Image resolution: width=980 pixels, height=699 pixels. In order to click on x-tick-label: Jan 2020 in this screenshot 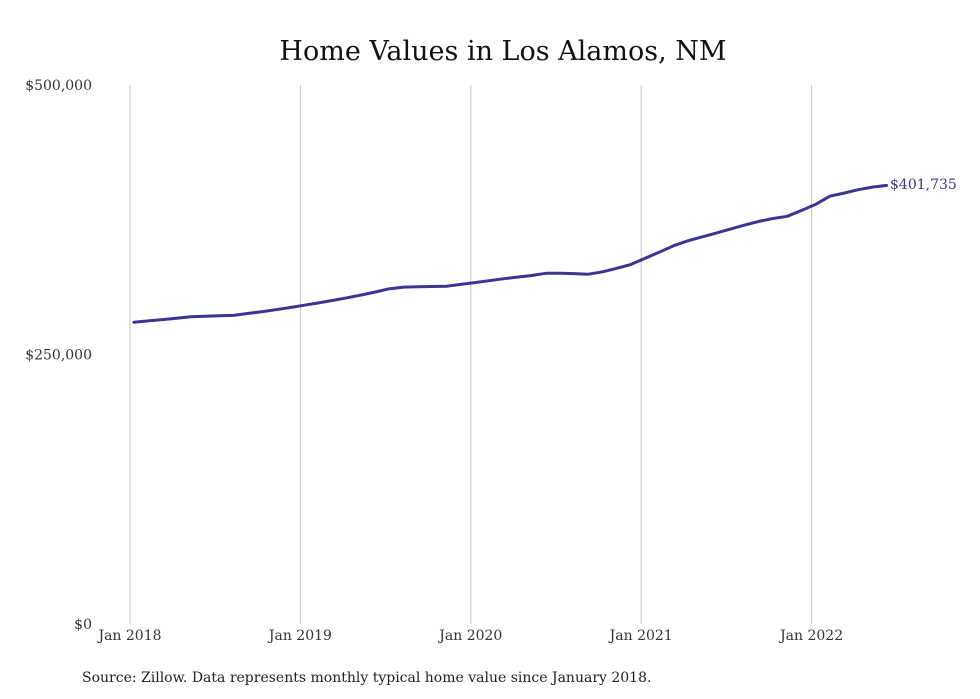, I will do `click(469, 636)`.